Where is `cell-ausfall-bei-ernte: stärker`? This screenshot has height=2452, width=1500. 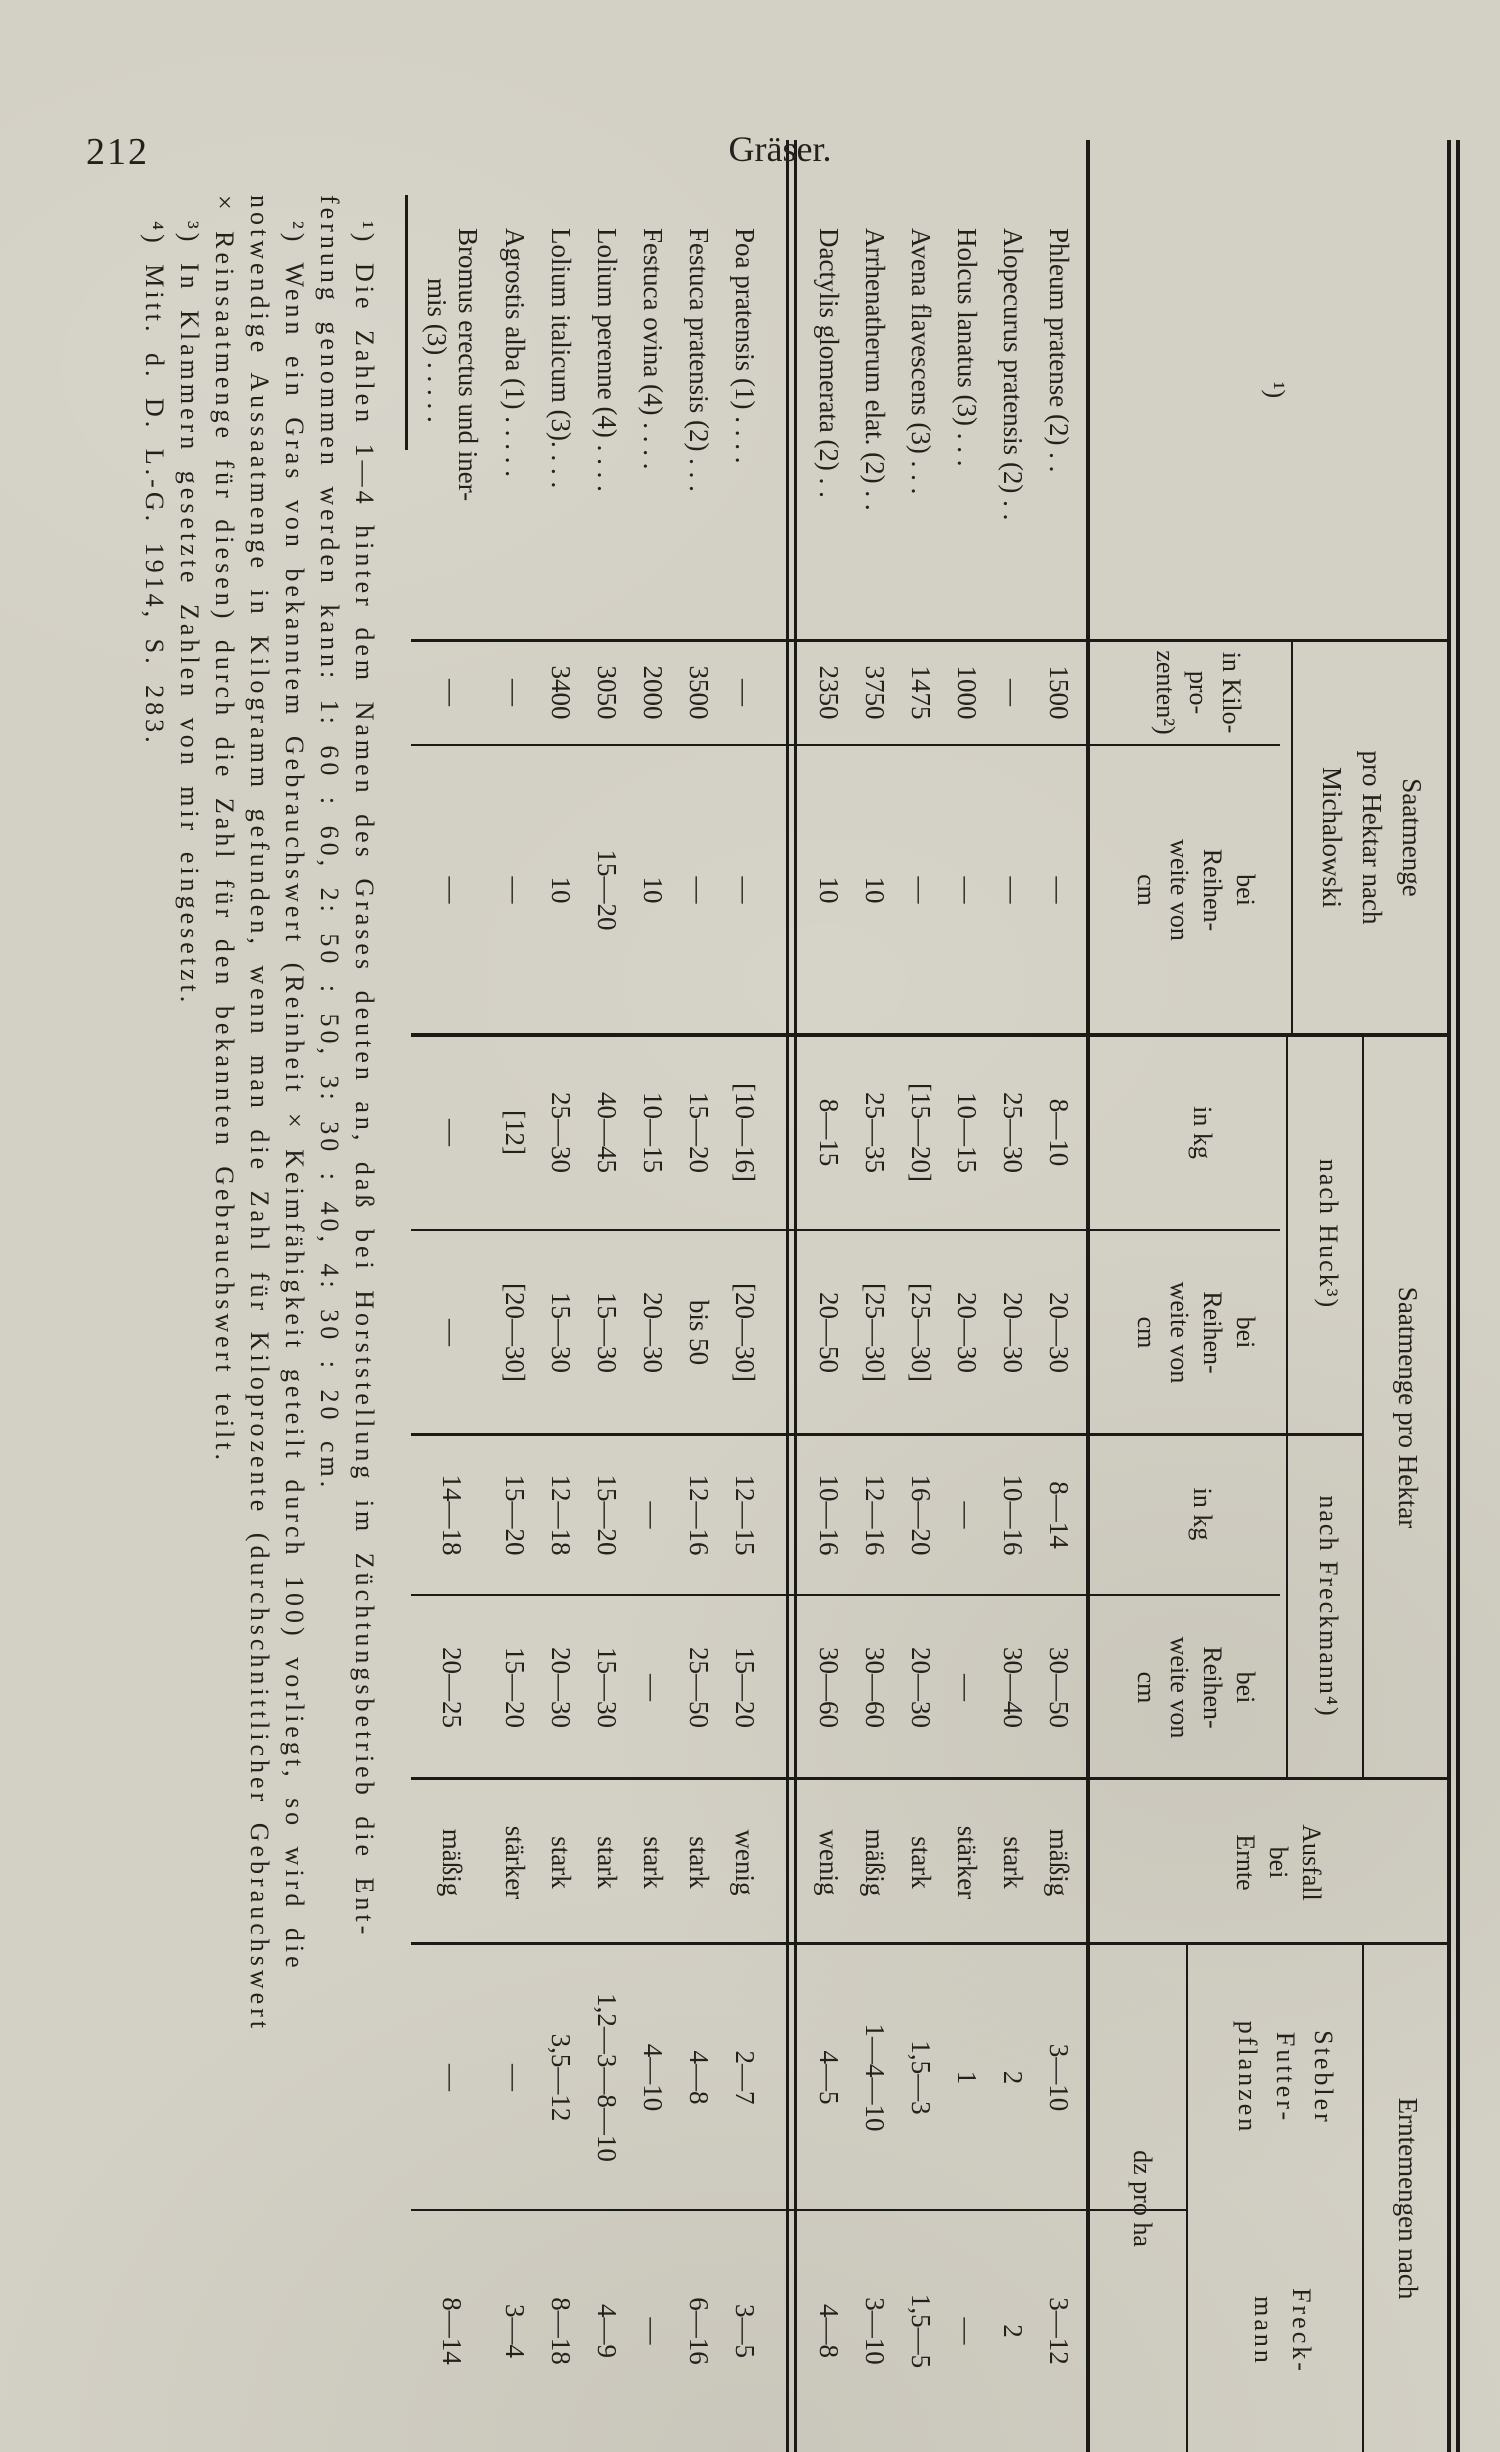 cell-ausfall-bei-ernte: stärker is located at coordinates (967, 1862).